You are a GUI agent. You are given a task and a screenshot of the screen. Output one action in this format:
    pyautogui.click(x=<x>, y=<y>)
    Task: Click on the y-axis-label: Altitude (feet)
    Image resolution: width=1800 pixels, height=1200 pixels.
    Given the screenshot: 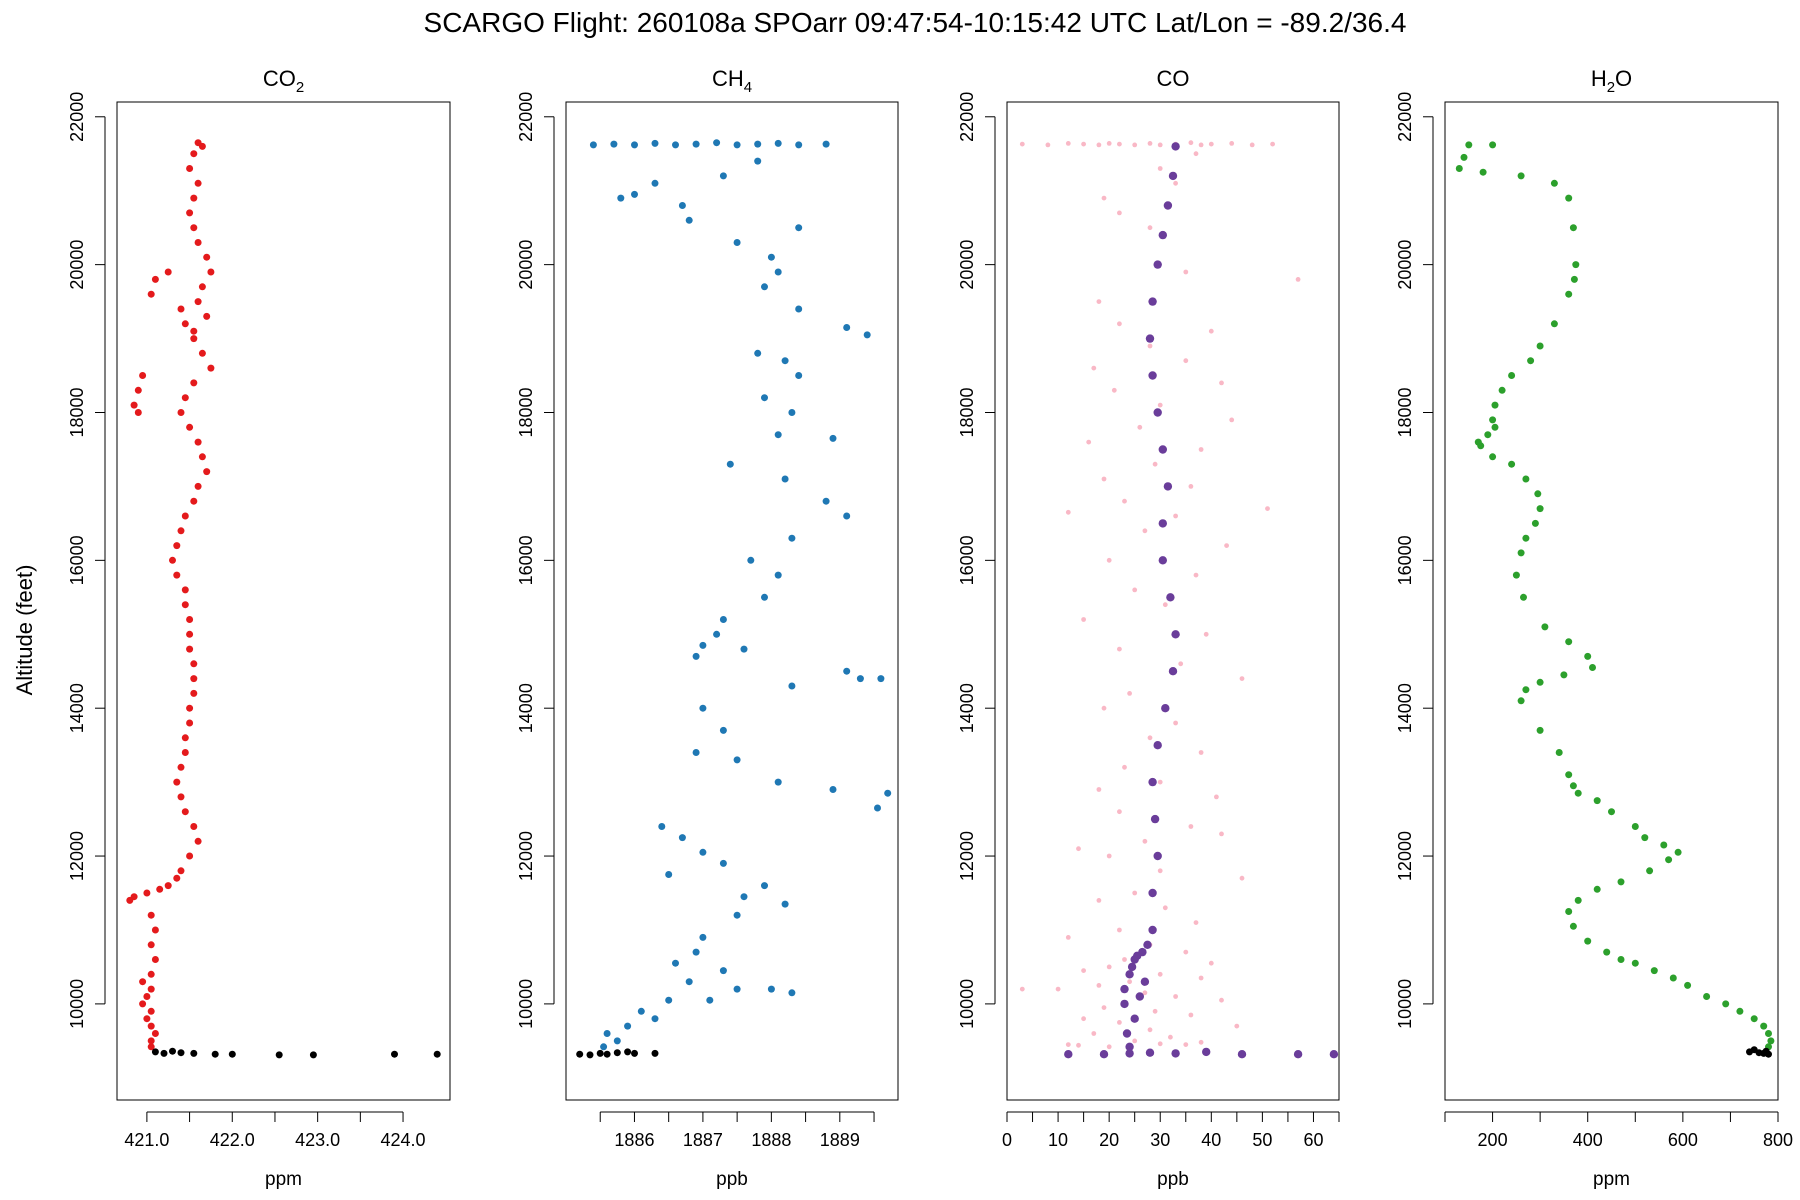 What is the action you would take?
    pyautogui.click(x=24, y=630)
    